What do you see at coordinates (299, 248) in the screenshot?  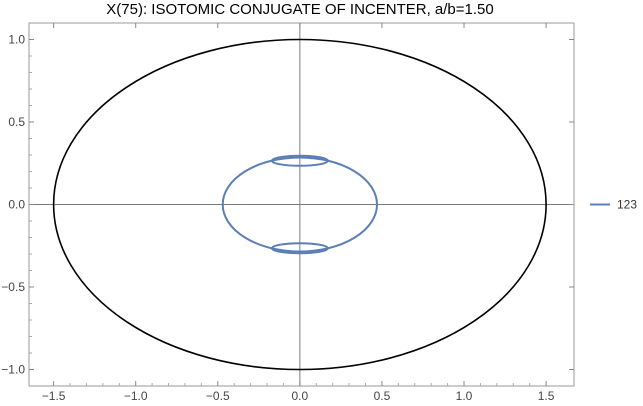 I see `locus-bottom-loop` at bounding box center [299, 248].